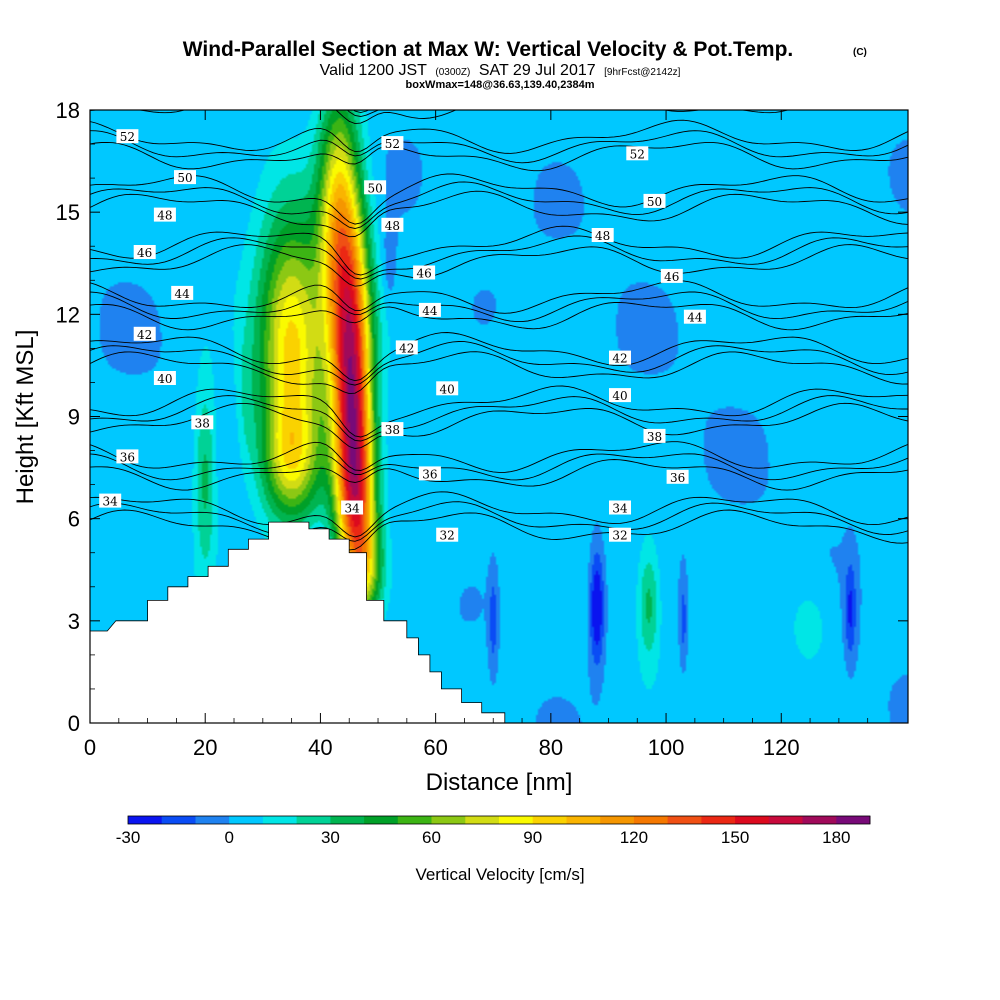  What do you see at coordinates (447, 535) in the screenshot?
I see `contour-label: 32` at bounding box center [447, 535].